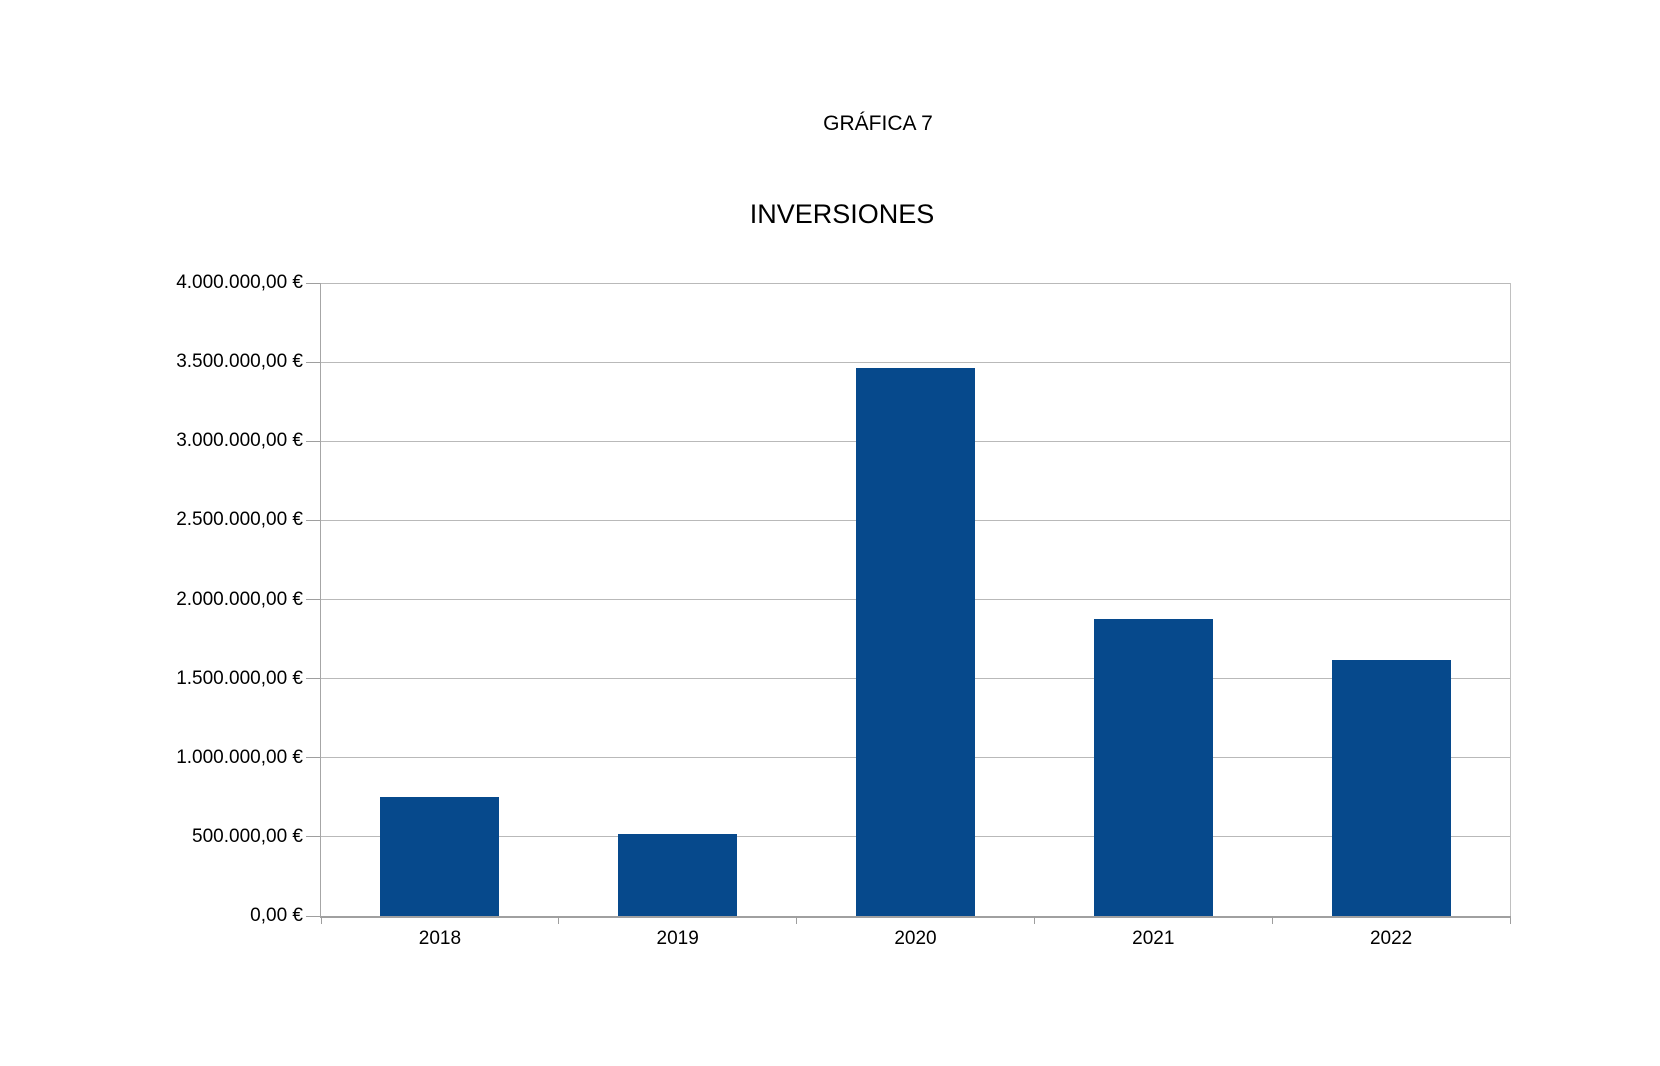 The image size is (1660, 1066). What do you see at coordinates (915, 938) in the screenshot?
I see `x-axis-label: 2020` at bounding box center [915, 938].